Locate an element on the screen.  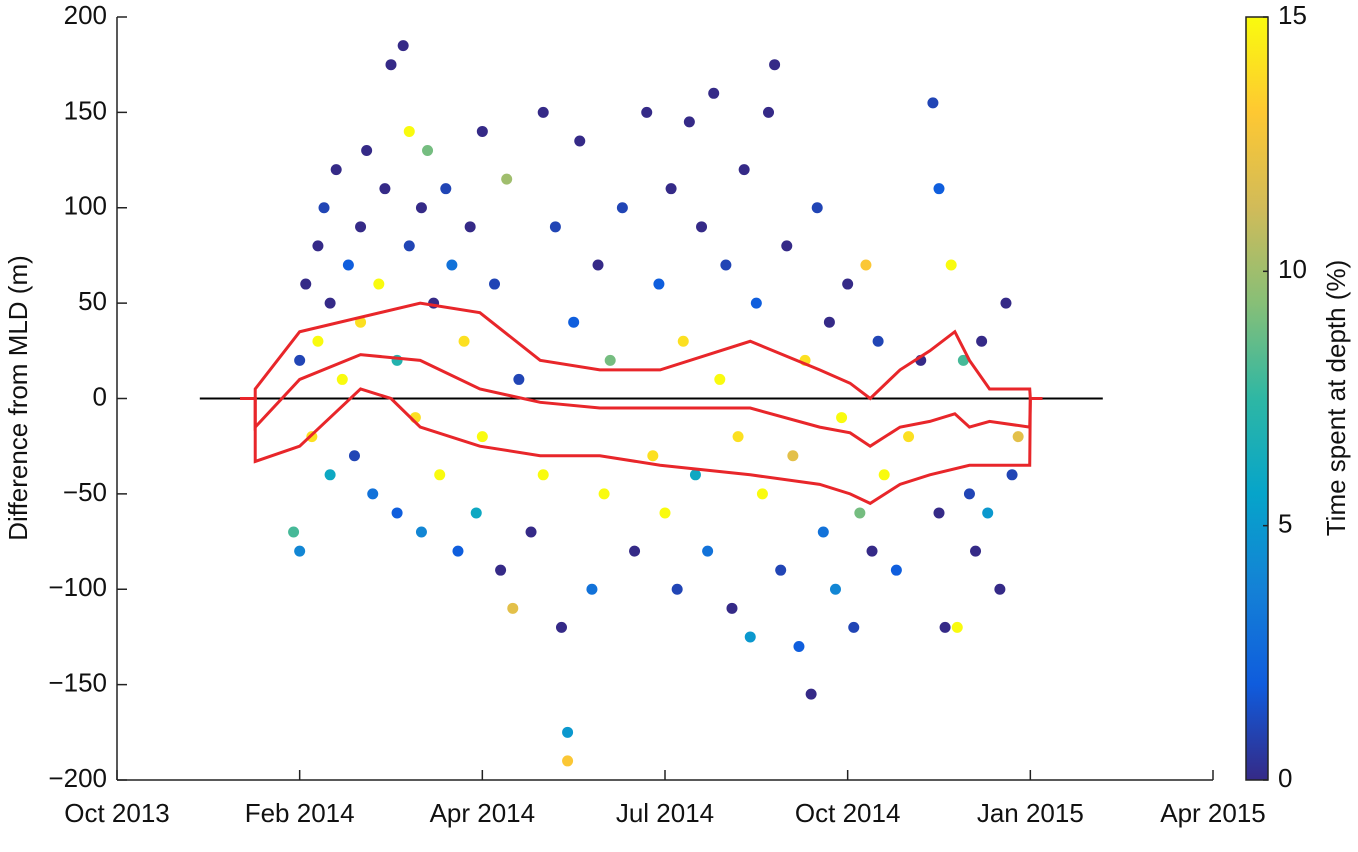
y-tick-label: 100 is located at coordinates (85, 206).